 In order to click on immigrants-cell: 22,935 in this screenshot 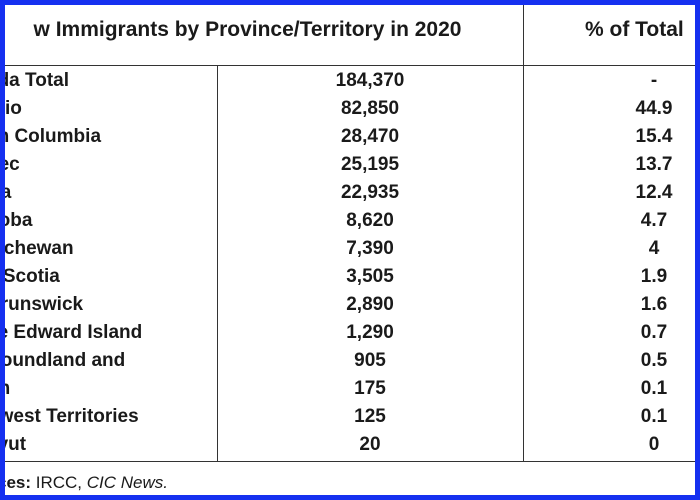, I will do `click(370, 192)`.